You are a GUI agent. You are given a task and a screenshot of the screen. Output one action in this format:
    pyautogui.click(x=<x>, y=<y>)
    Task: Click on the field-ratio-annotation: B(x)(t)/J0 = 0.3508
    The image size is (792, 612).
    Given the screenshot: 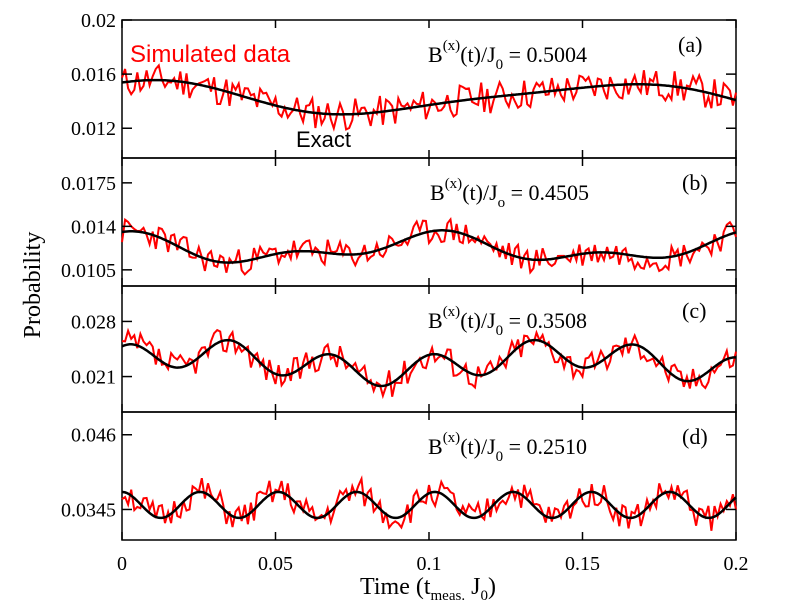 What is the action you would take?
    pyautogui.click(x=507, y=321)
    